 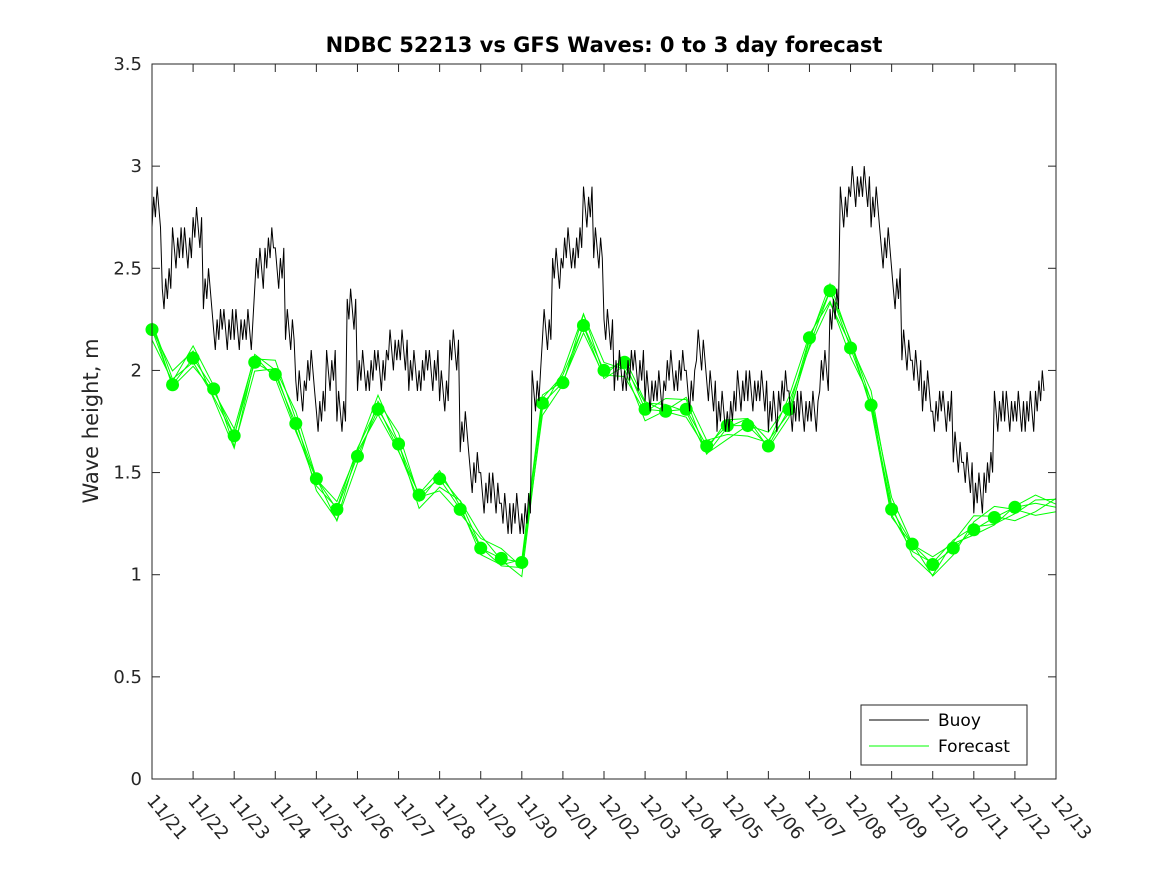 What do you see at coordinates (959, 721) in the screenshot?
I see `legend-buoy-label: Buoy` at bounding box center [959, 721].